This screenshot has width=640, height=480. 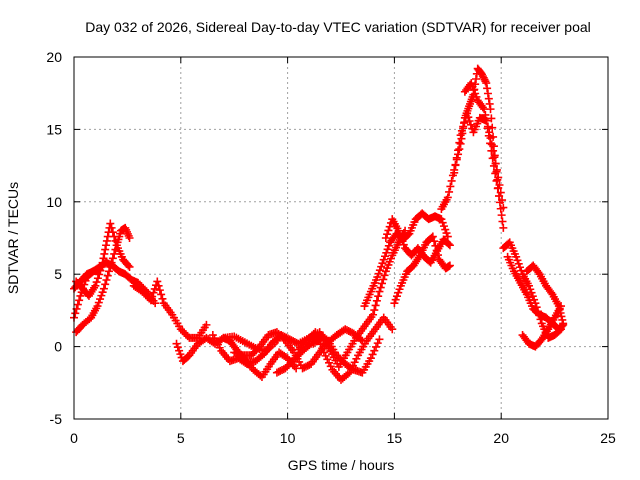 I want to click on y-tick-label: 15, so click(x=54, y=129).